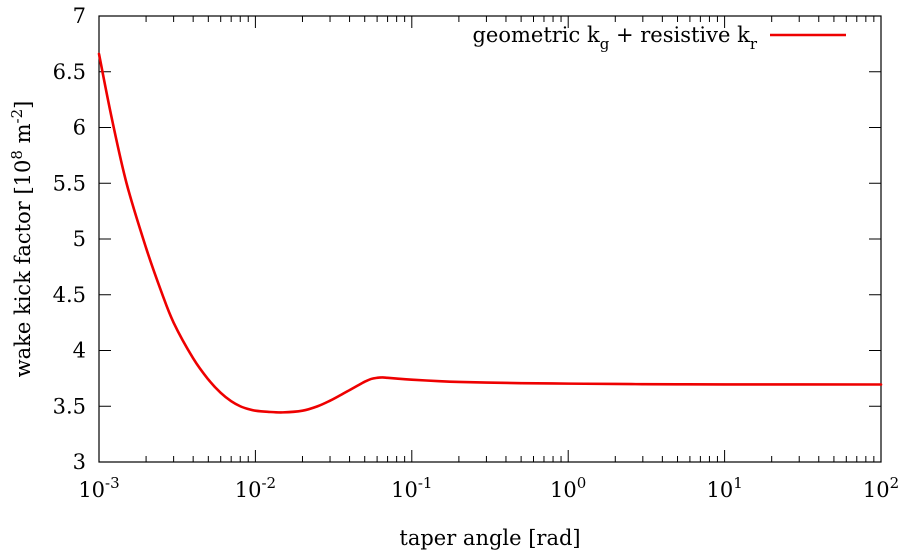 The image size is (902, 553). I want to click on x-tick-label: 10⁻², so click(255, 488).